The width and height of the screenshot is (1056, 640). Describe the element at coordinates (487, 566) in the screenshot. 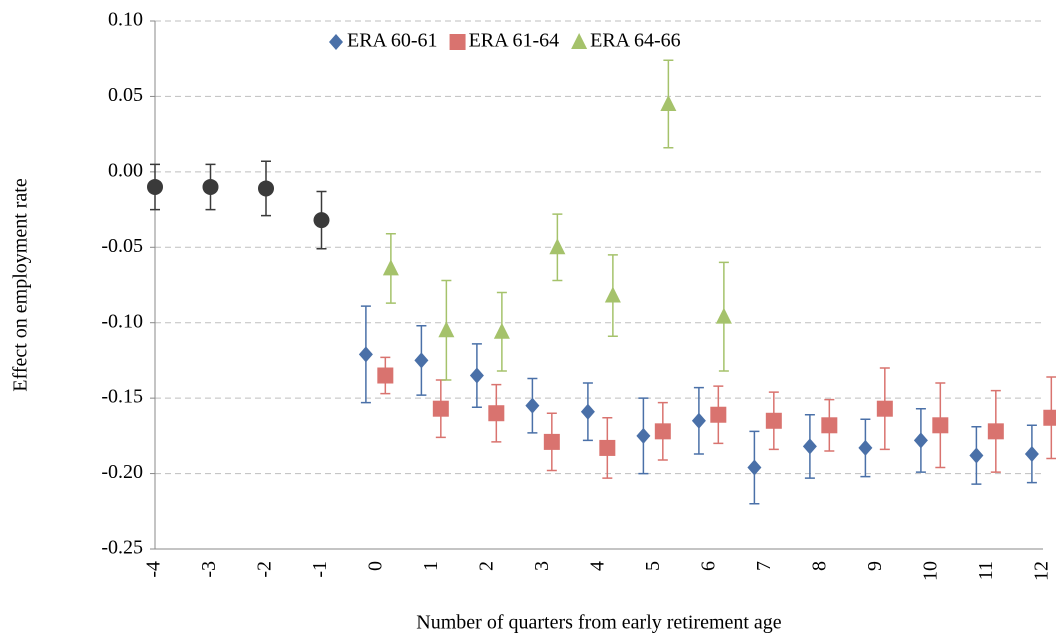

I see `x-tick-label: 2` at that location.